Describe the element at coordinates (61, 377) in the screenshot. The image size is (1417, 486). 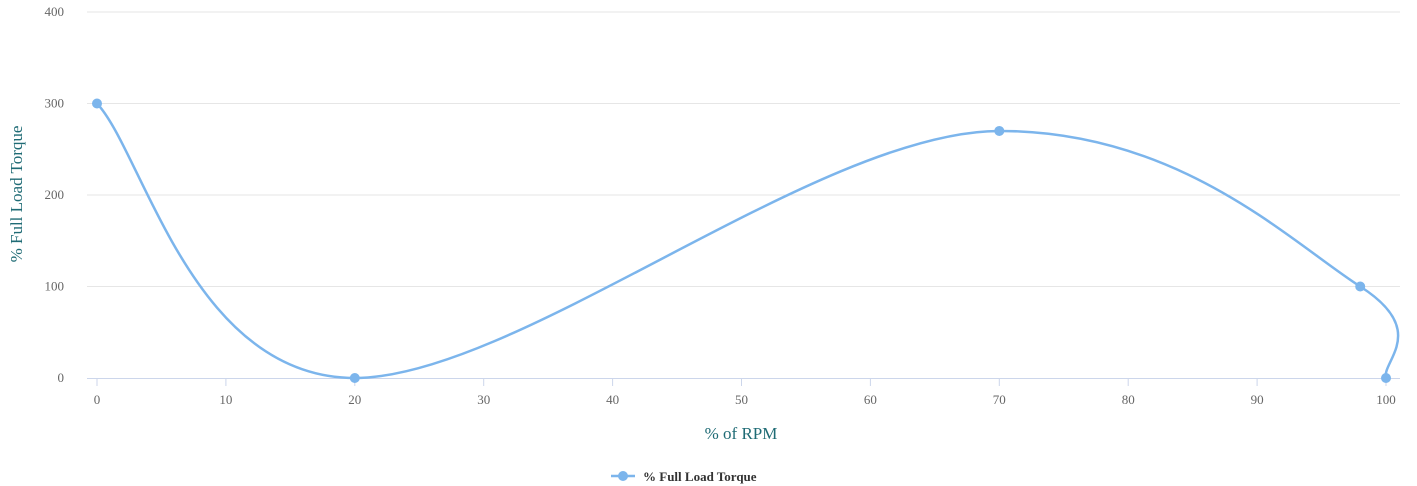
I see `y-tick-label: 0` at that location.